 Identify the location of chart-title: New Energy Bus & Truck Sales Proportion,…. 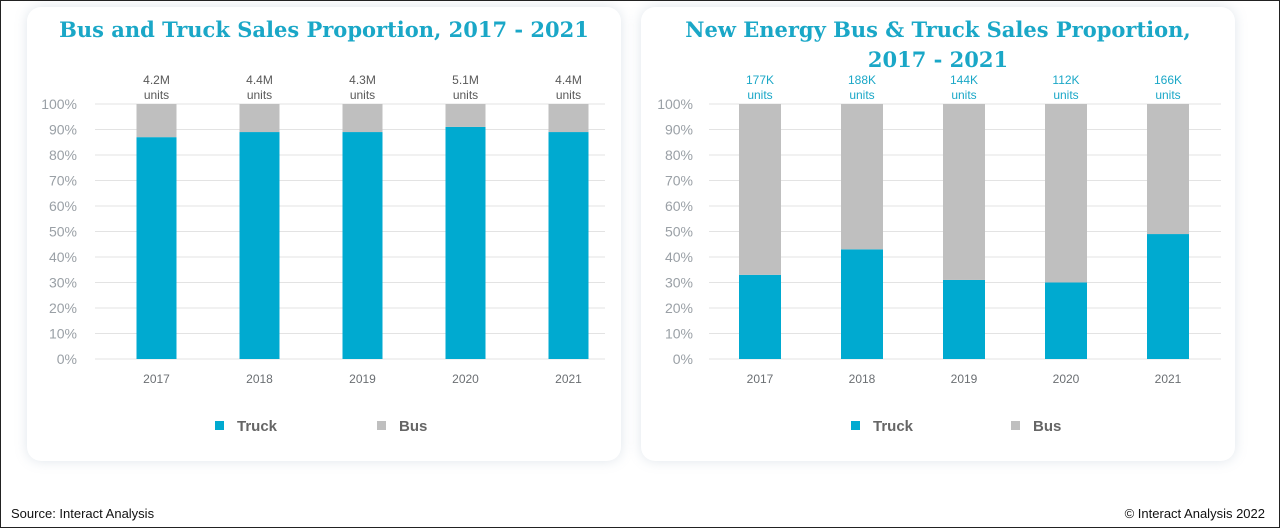
(938, 44).